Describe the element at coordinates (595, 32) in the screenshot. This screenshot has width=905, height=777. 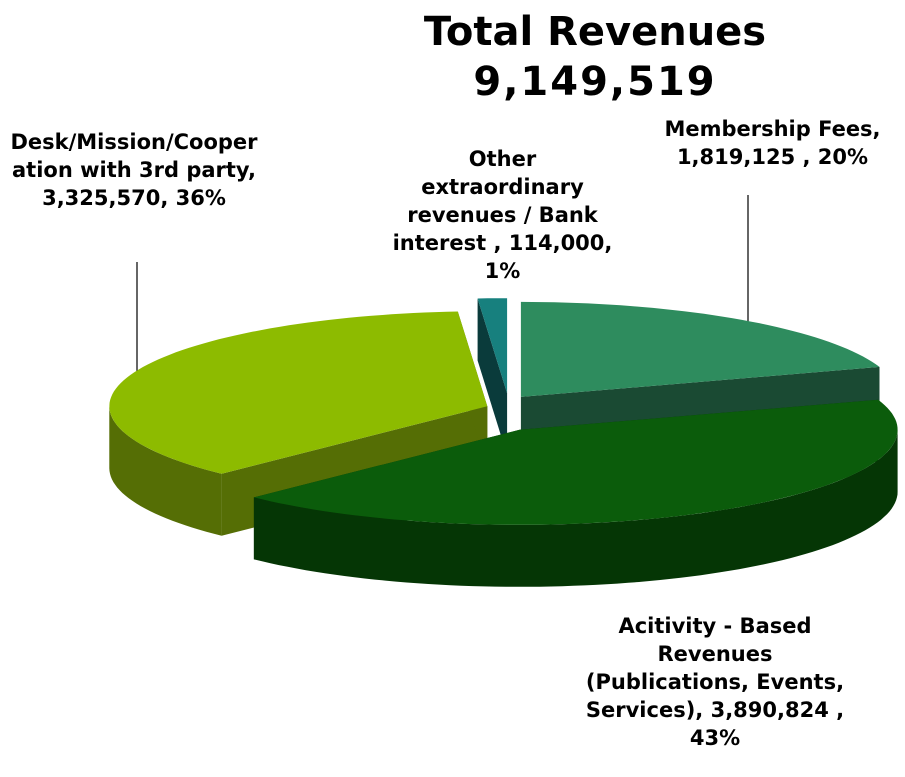
I see `chart-title: Total Revenues` at that location.